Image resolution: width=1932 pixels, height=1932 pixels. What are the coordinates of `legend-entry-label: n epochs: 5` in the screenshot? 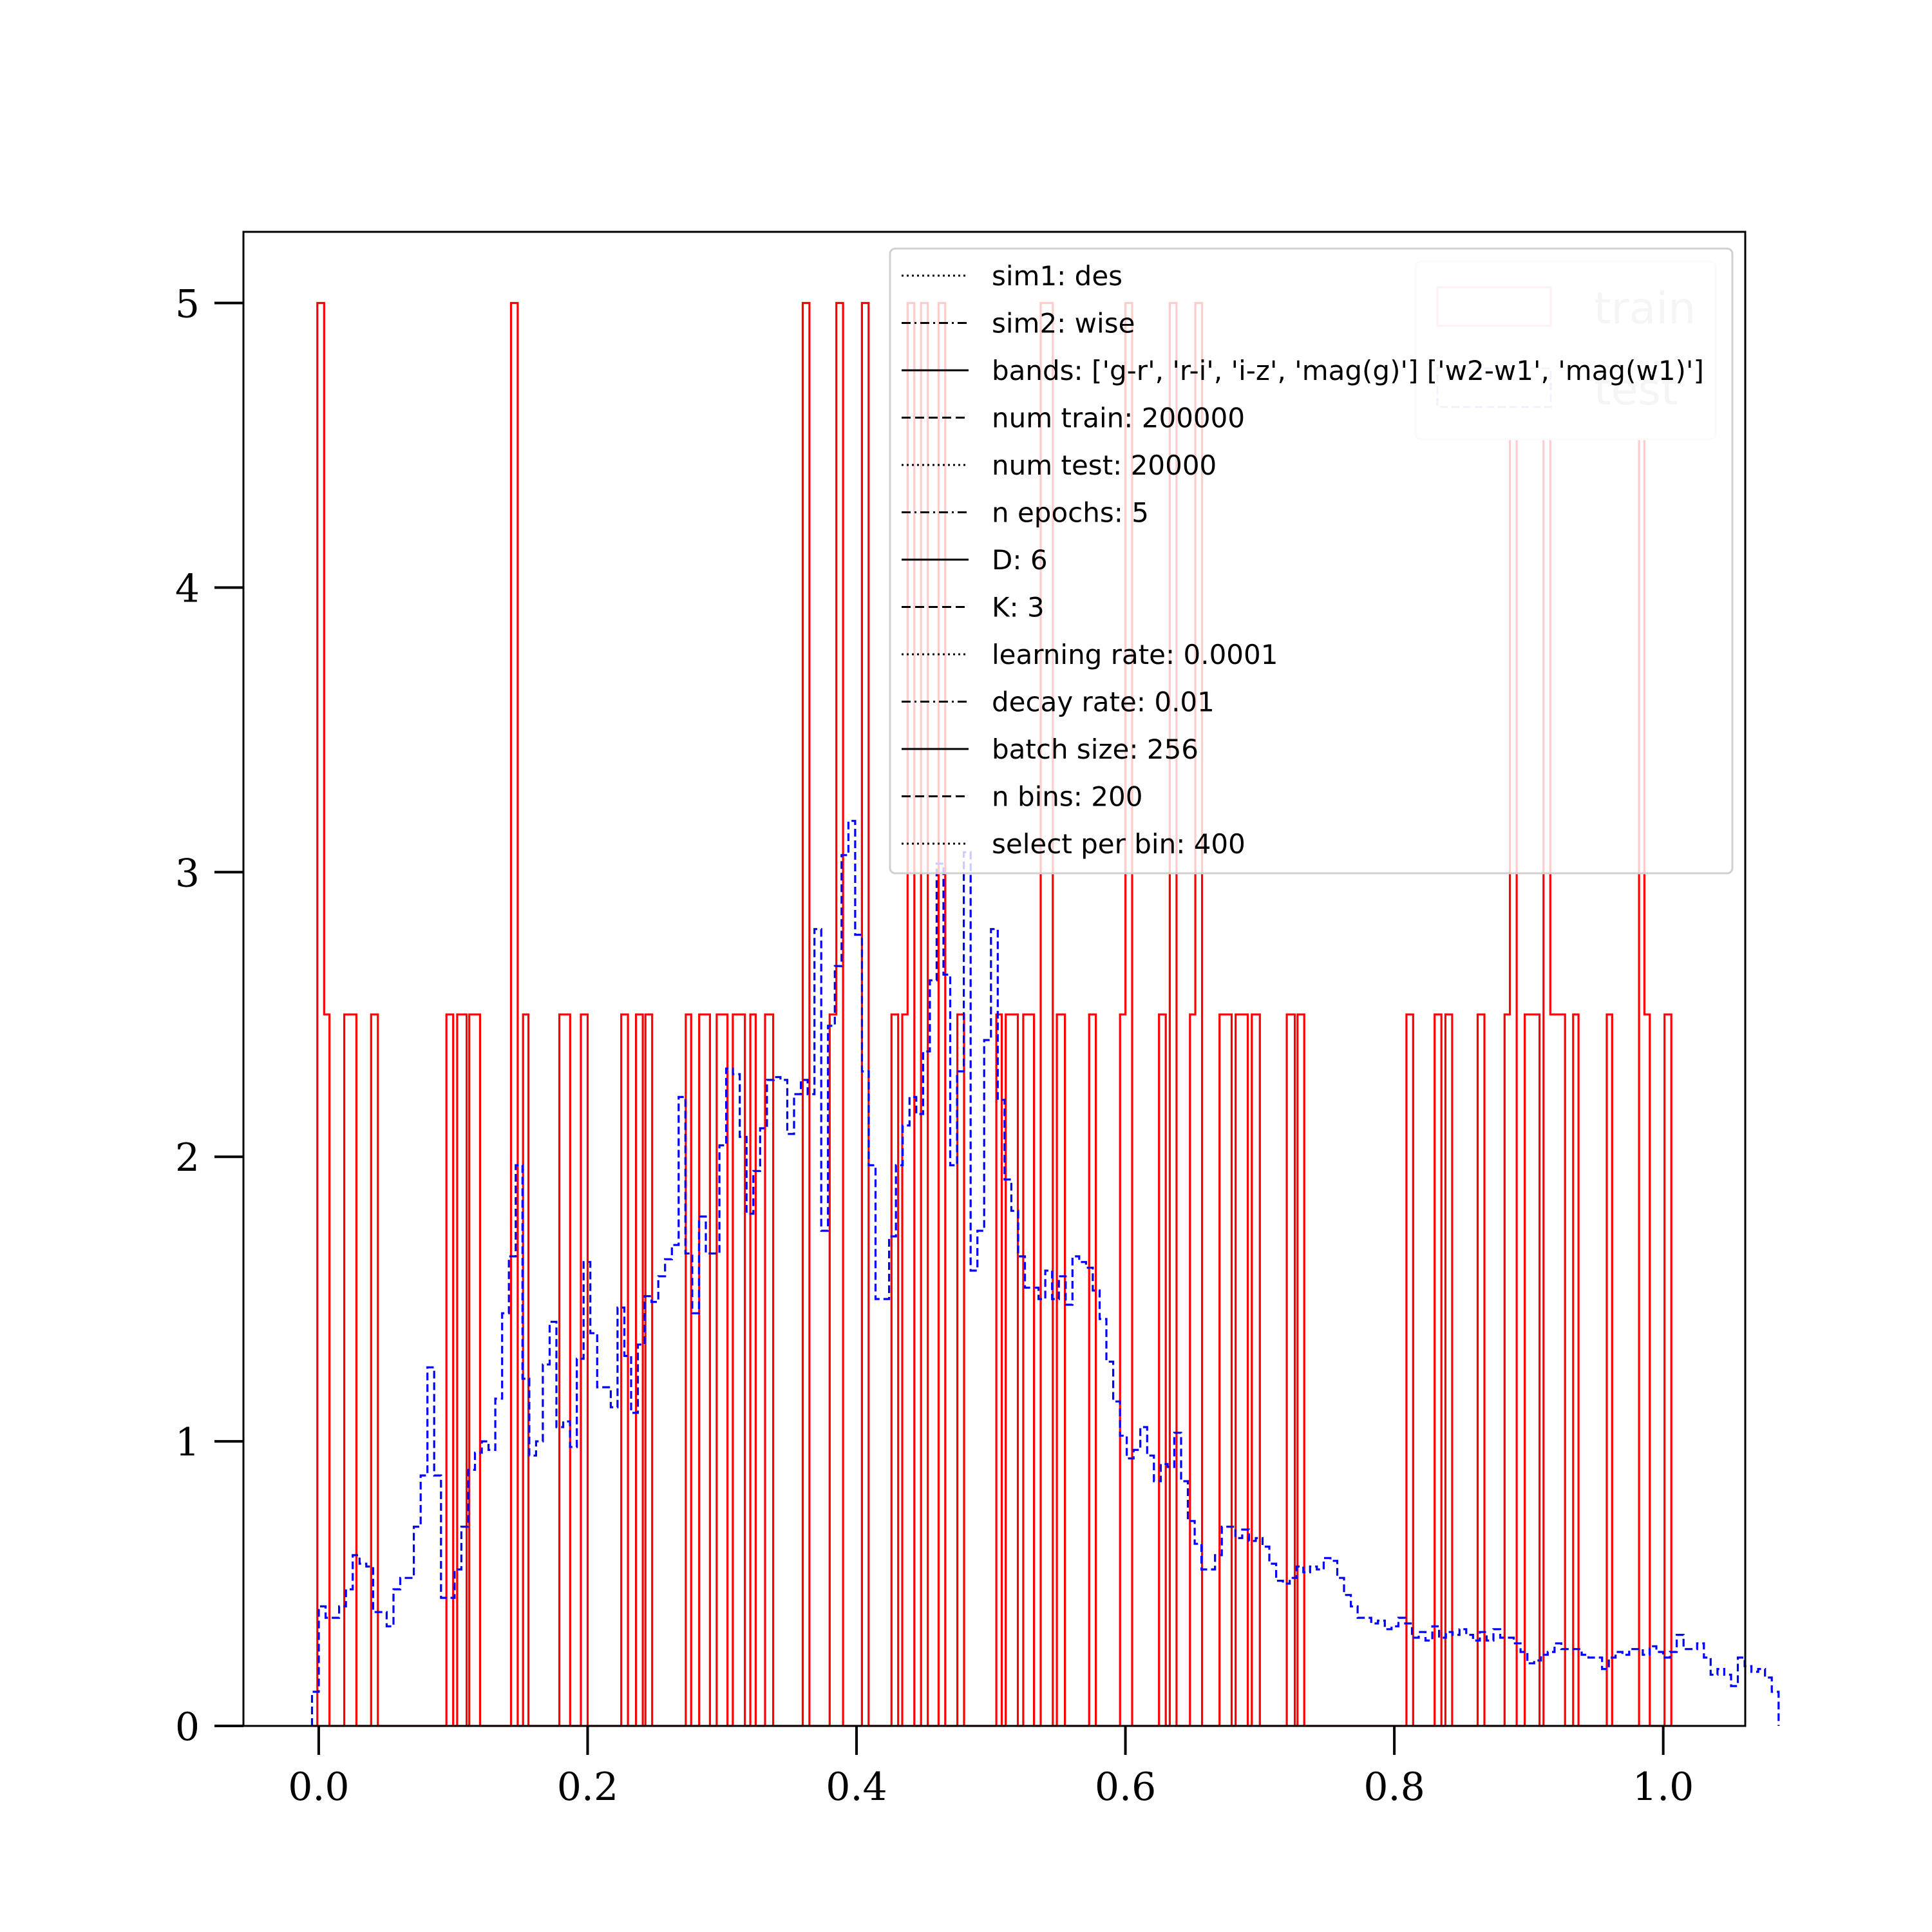 It's located at (1070, 513).